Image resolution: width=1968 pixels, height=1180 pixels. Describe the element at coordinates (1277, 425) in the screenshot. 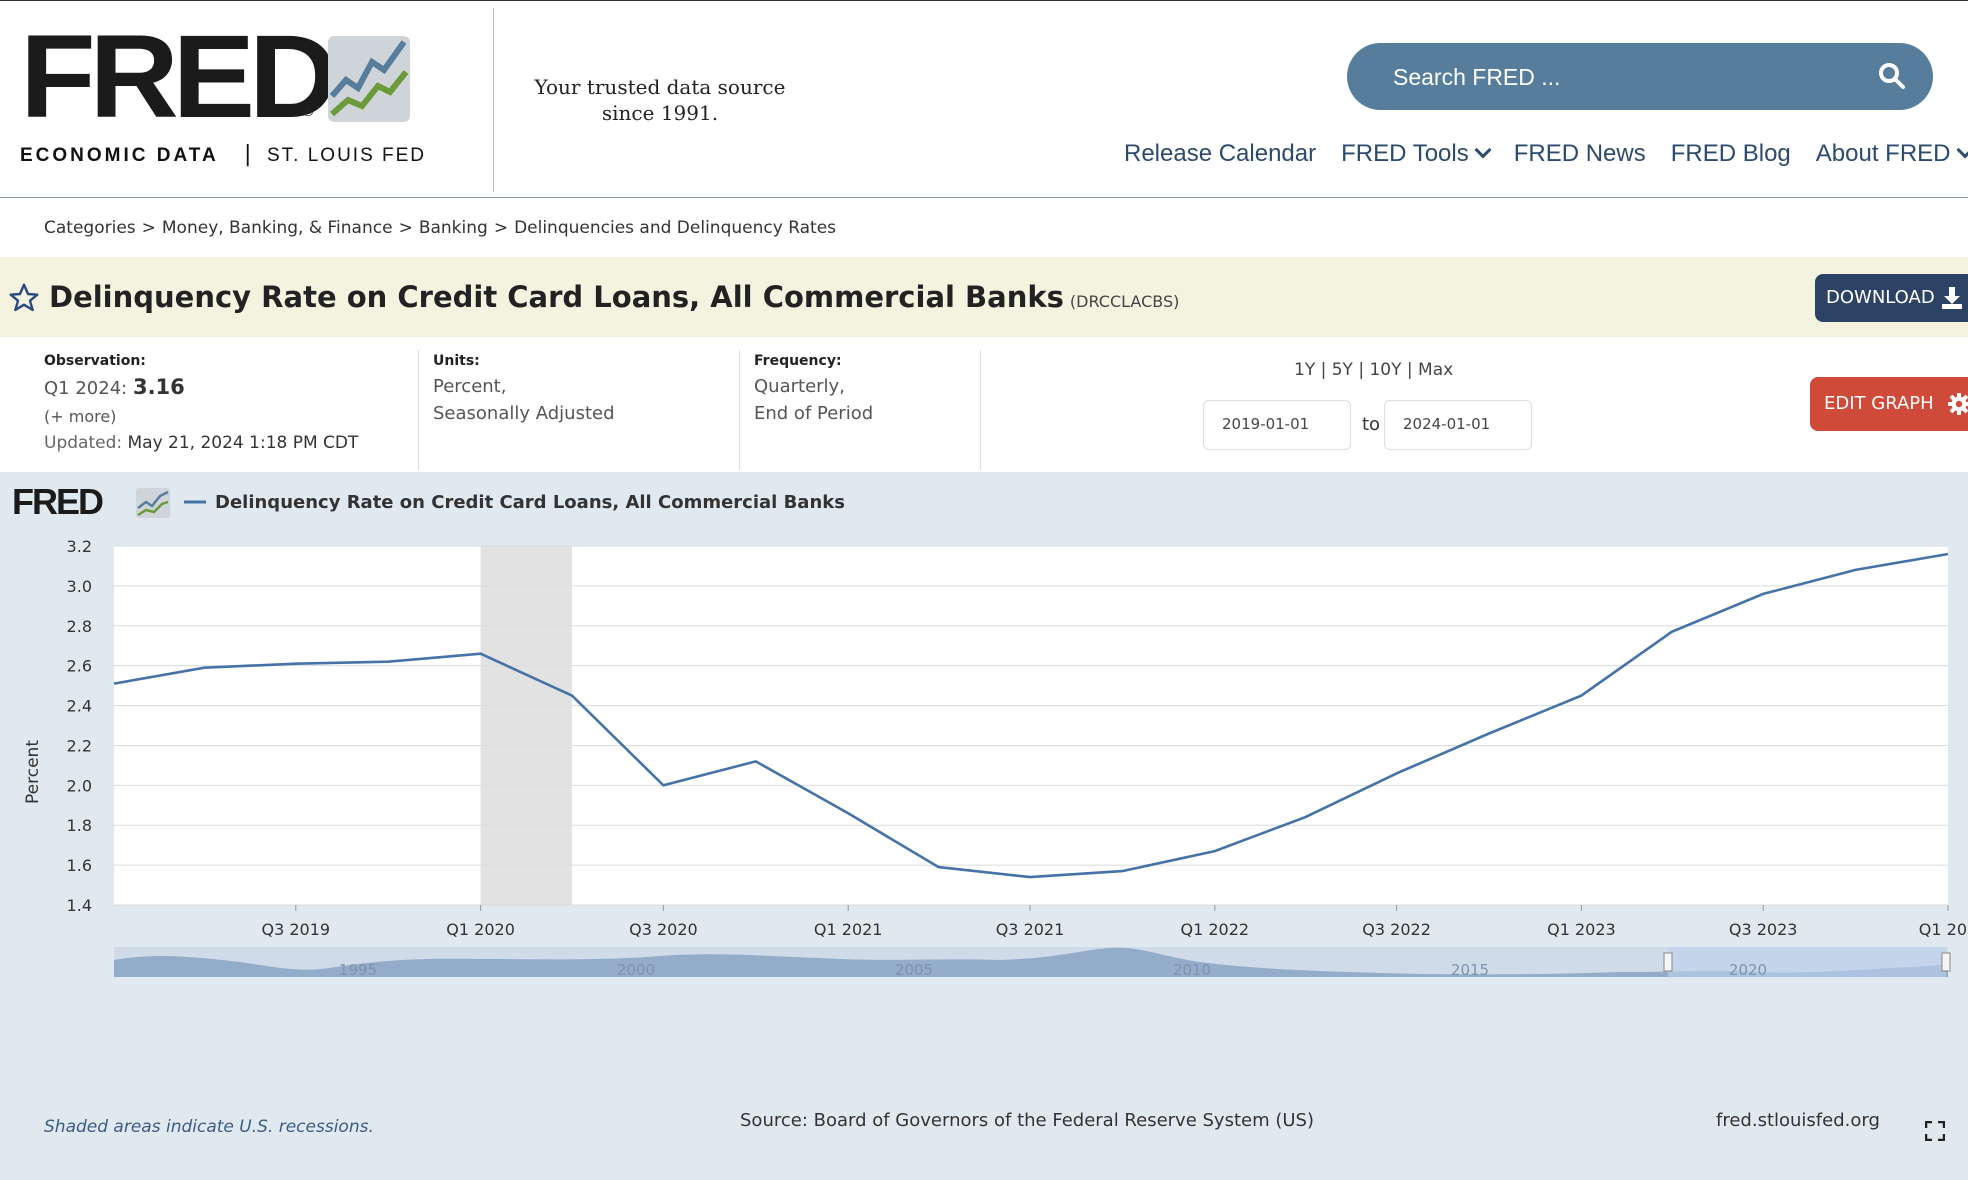

I see `date-from-input: 2019-01-01` at that location.